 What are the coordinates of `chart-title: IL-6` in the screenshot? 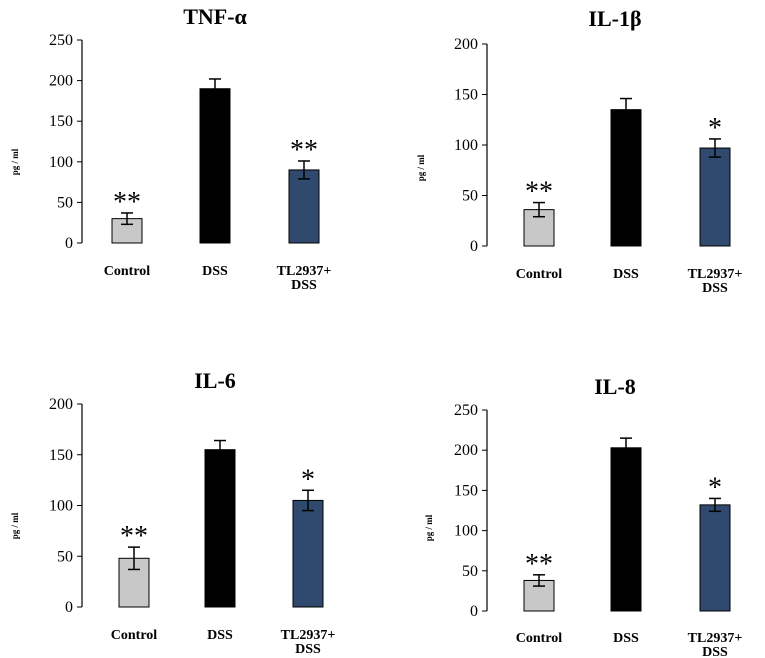 It's located at (215, 380).